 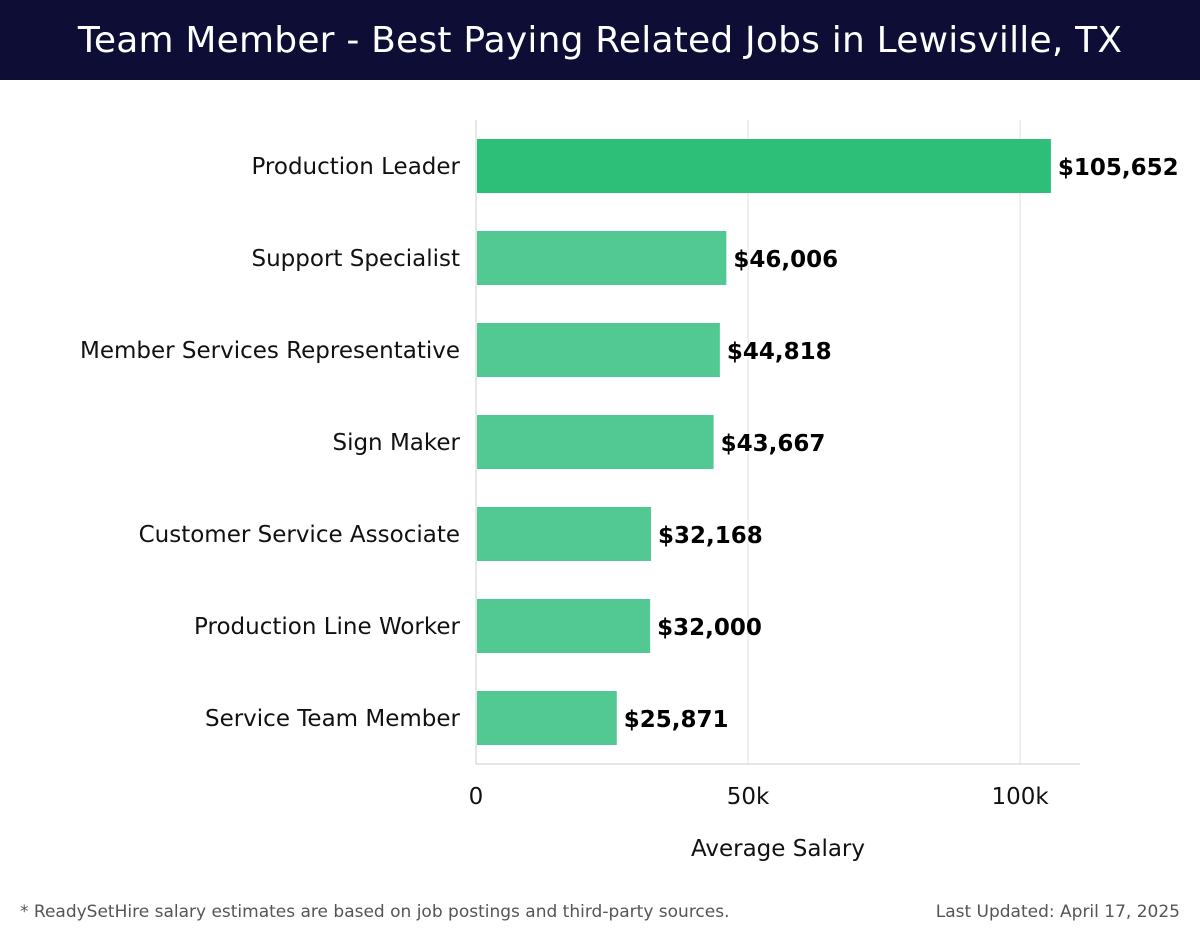 I want to click on category-label: Customer Service Associate, so click(x=299, y=535).